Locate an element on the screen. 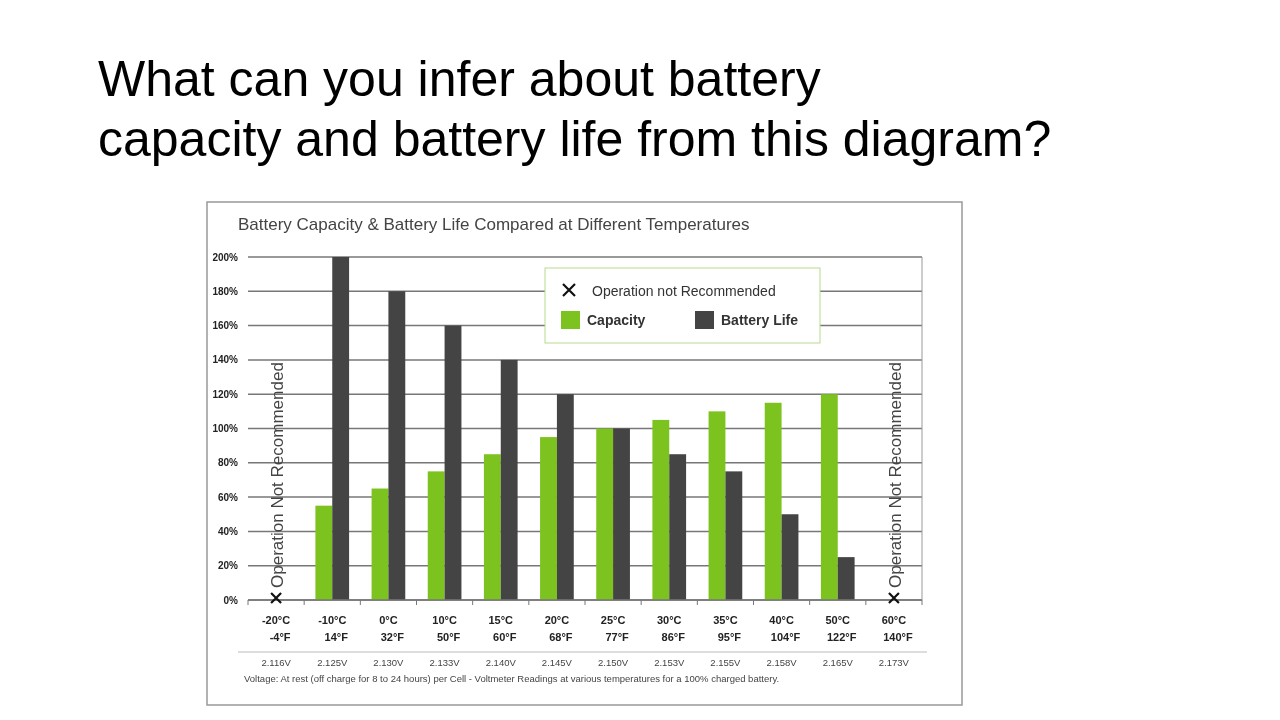 This screenshot has height=720, width=1280. text: 2.140V is located at coordinates (501, 662).